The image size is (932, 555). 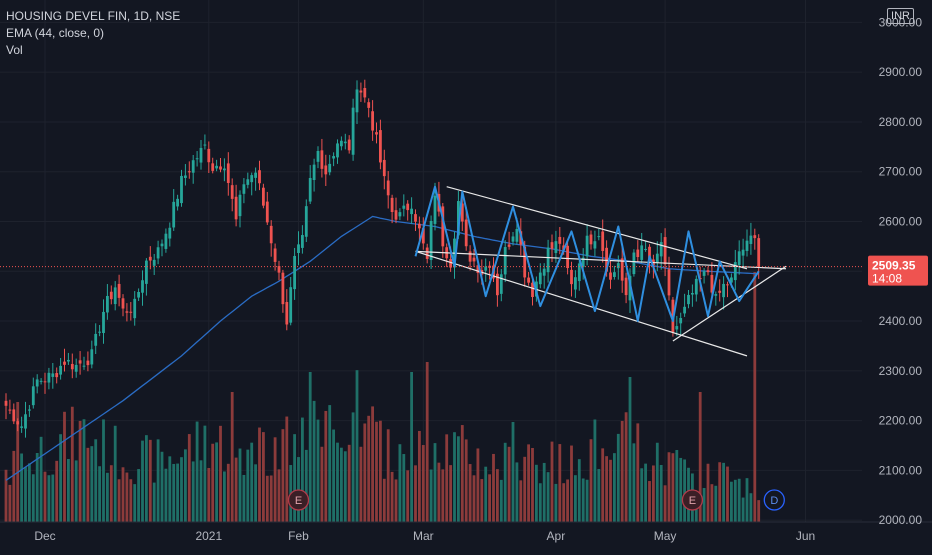 What do you see at coordinates (901, 221) in the screenshot?
I see `price-axis-tick-label: 2600.00` at bounding box center [901, 221].